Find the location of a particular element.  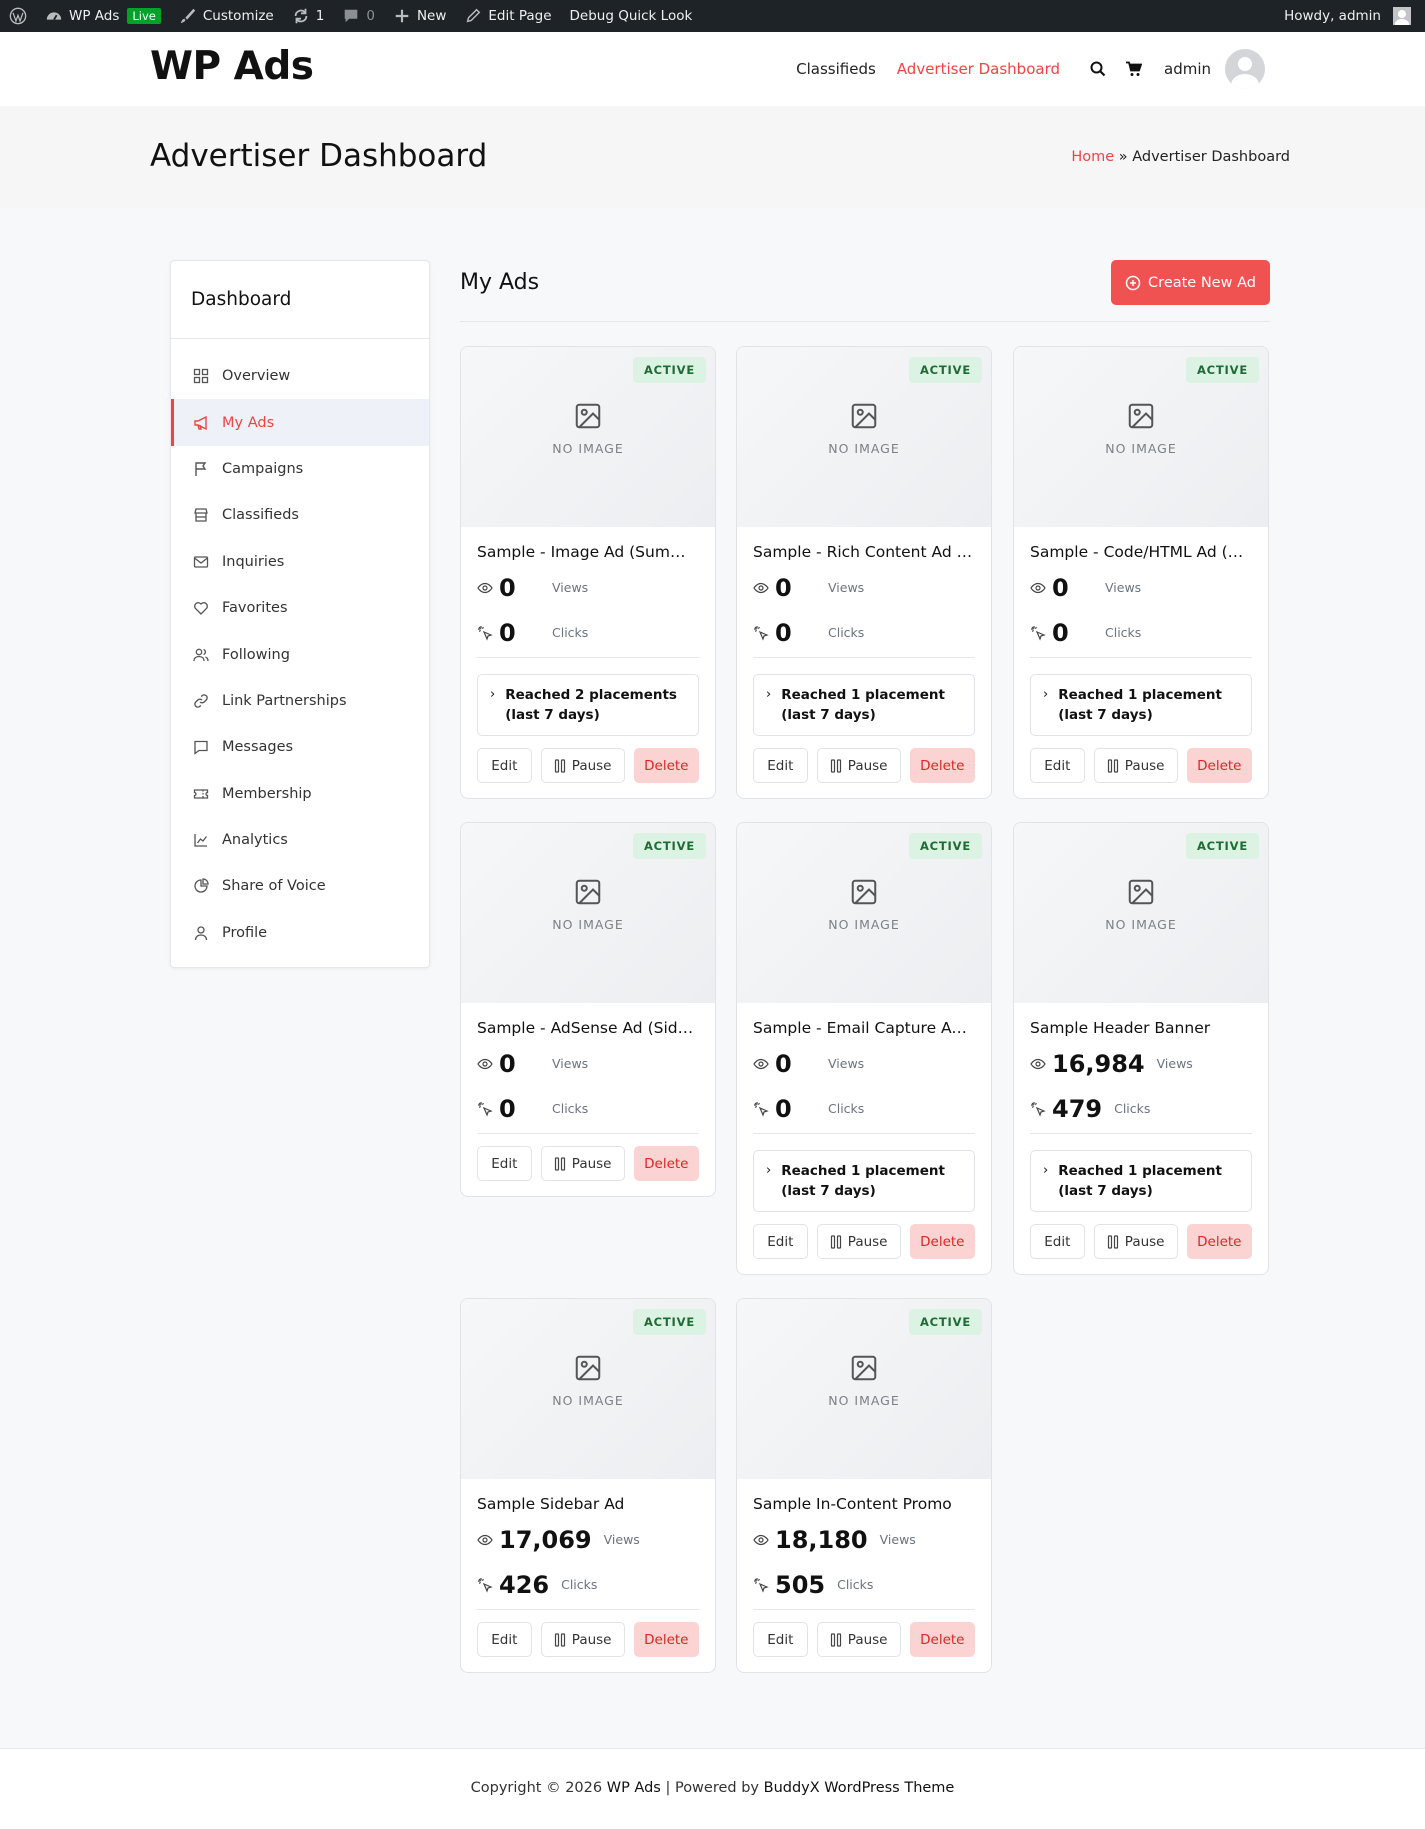

site-name-menu: WP Ads Live is located at coordinates (103, 16).